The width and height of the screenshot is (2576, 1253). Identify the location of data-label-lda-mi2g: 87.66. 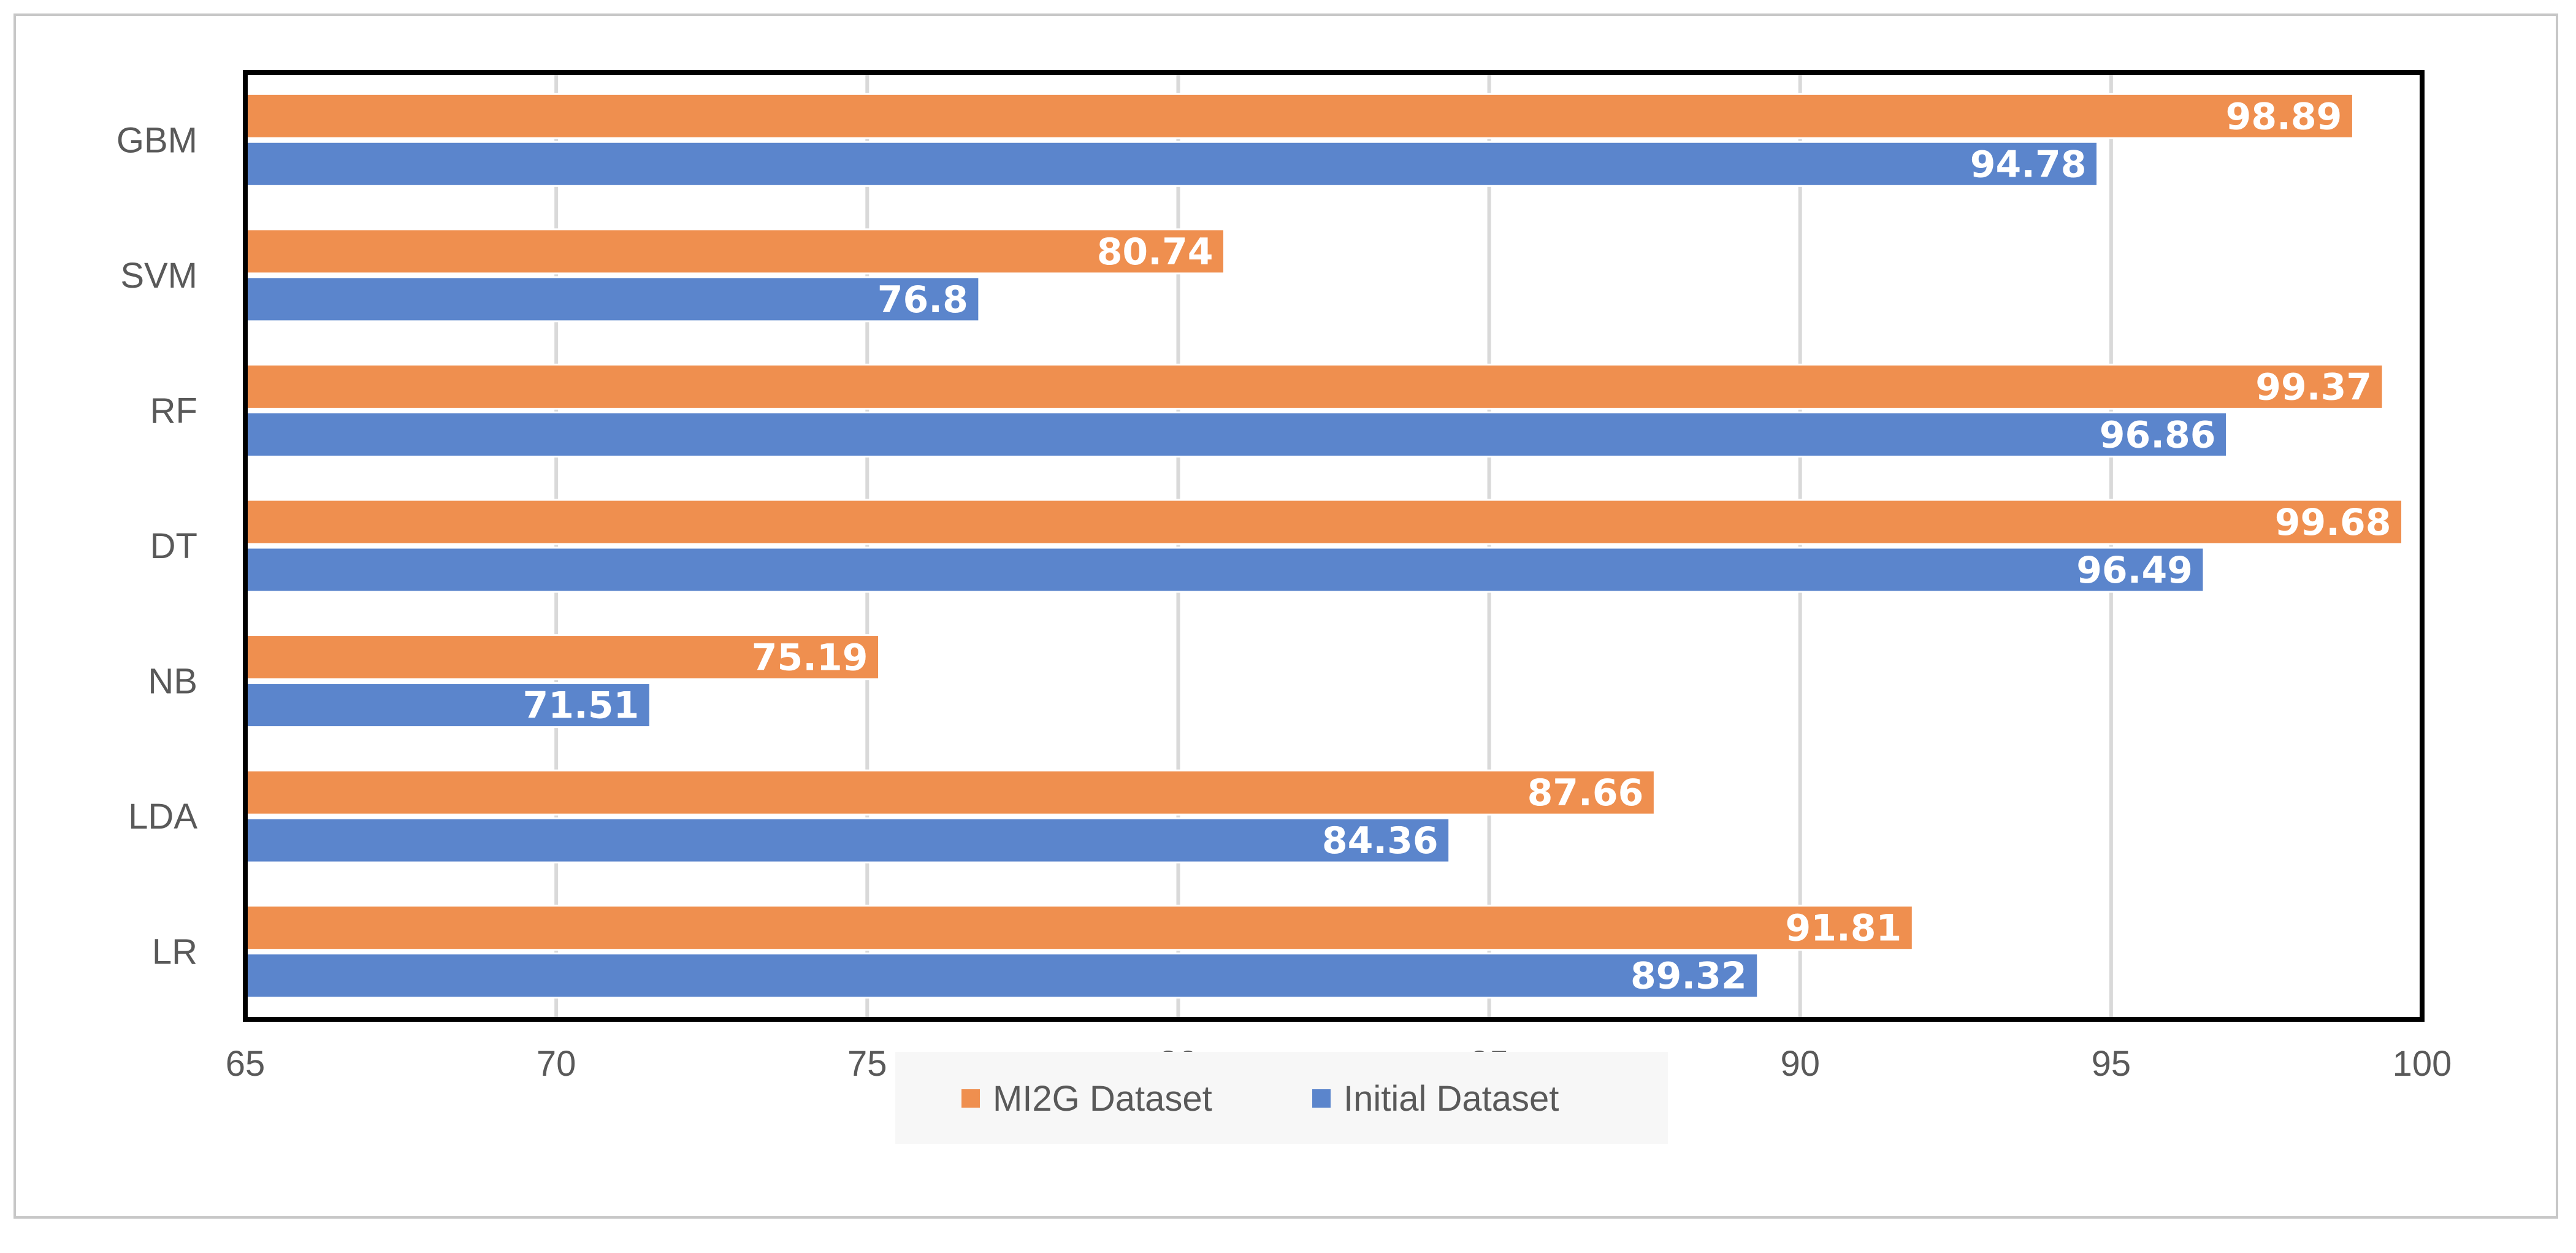
(1585, 793).